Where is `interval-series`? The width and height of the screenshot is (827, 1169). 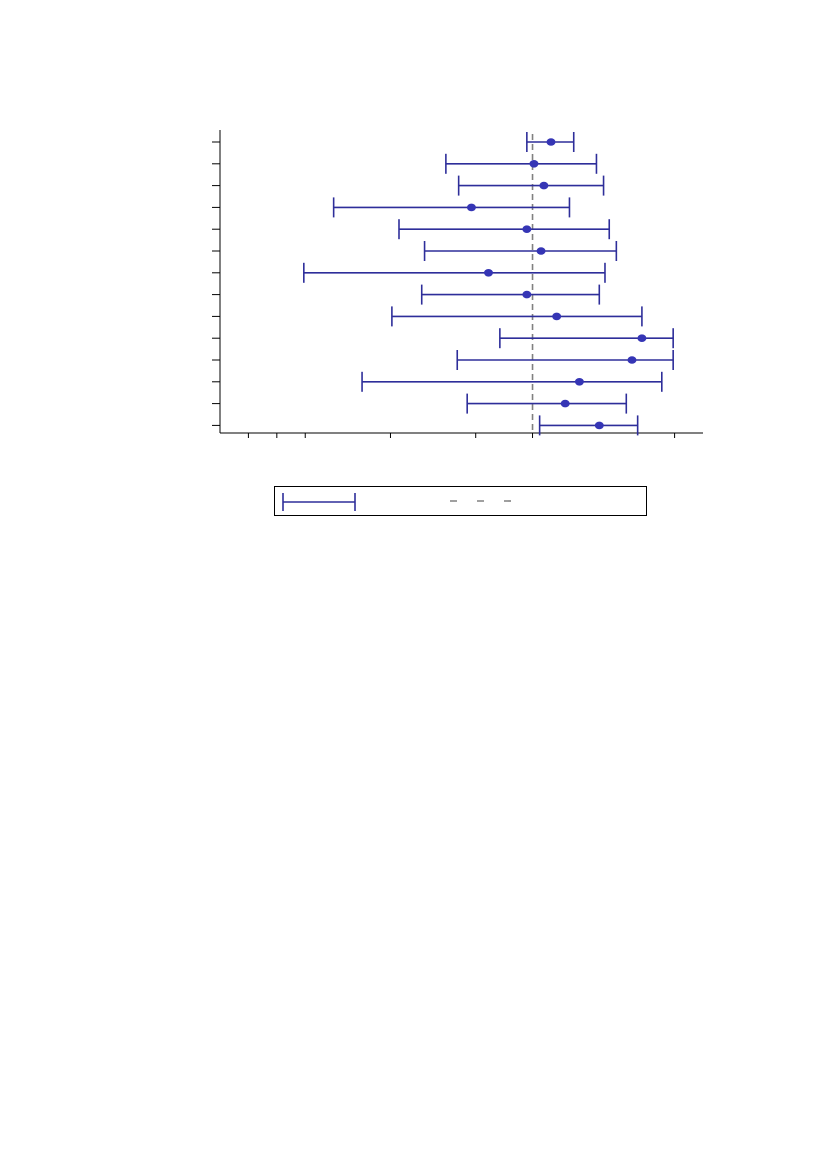
interval-series is located at coordinates (488, 284).